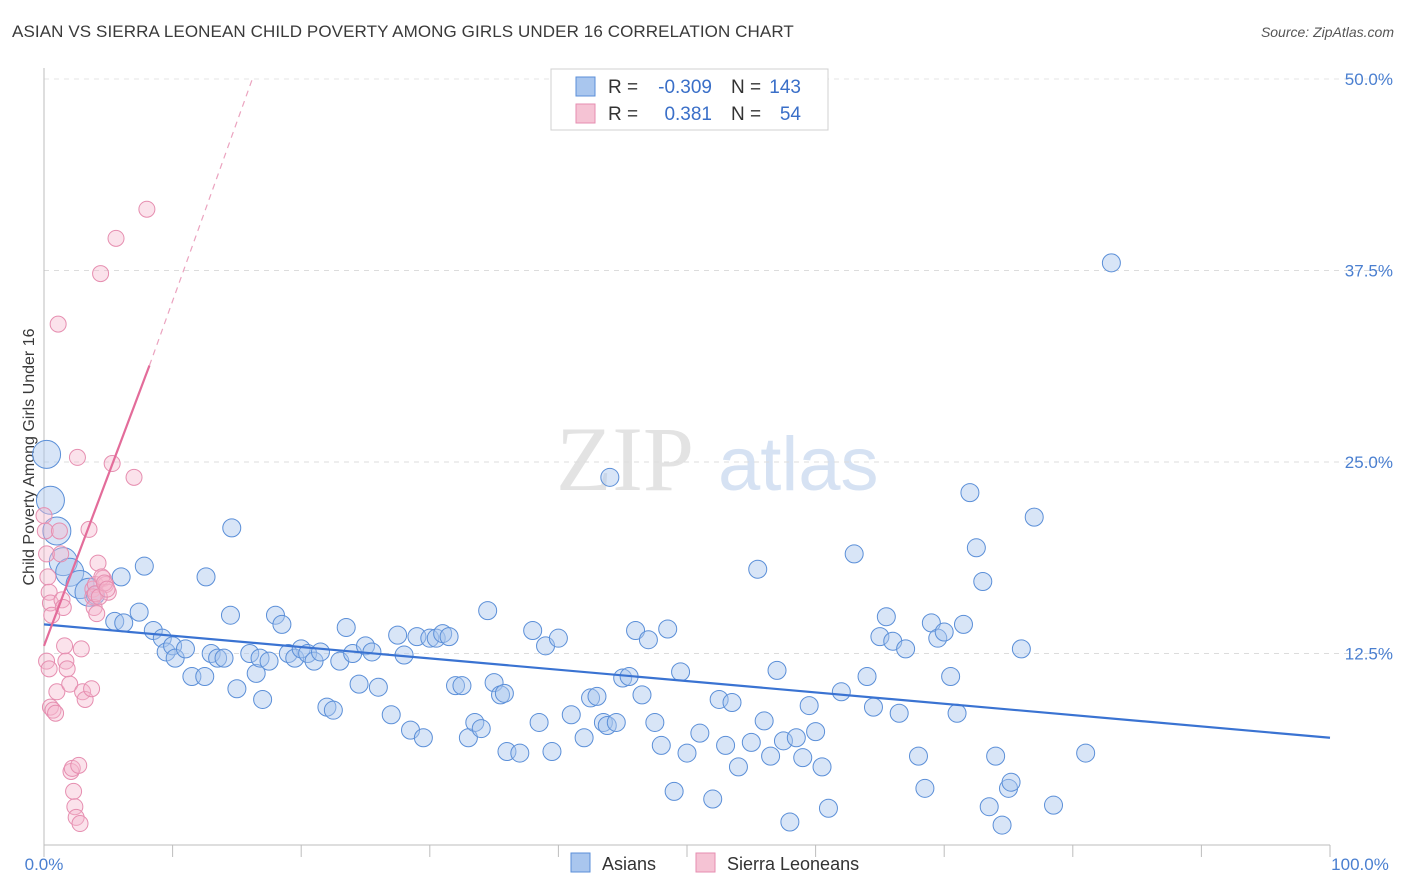  What do you see at coordinates (580, 862) in the screenshot?
I see `legend-swatch-asians` at bounding box center [580, 862].